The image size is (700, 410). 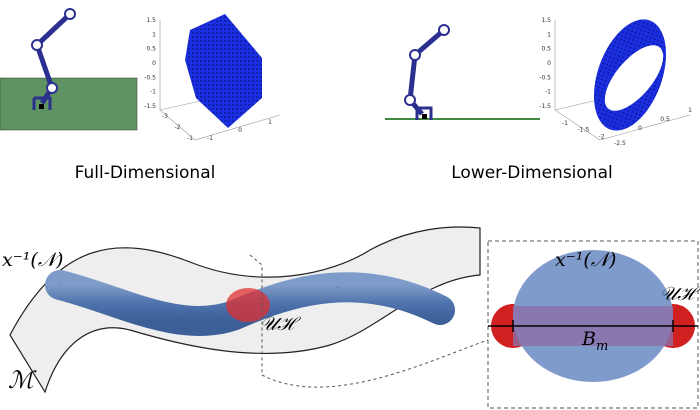 I want to click on robot-full, so click(x=69, y=69).